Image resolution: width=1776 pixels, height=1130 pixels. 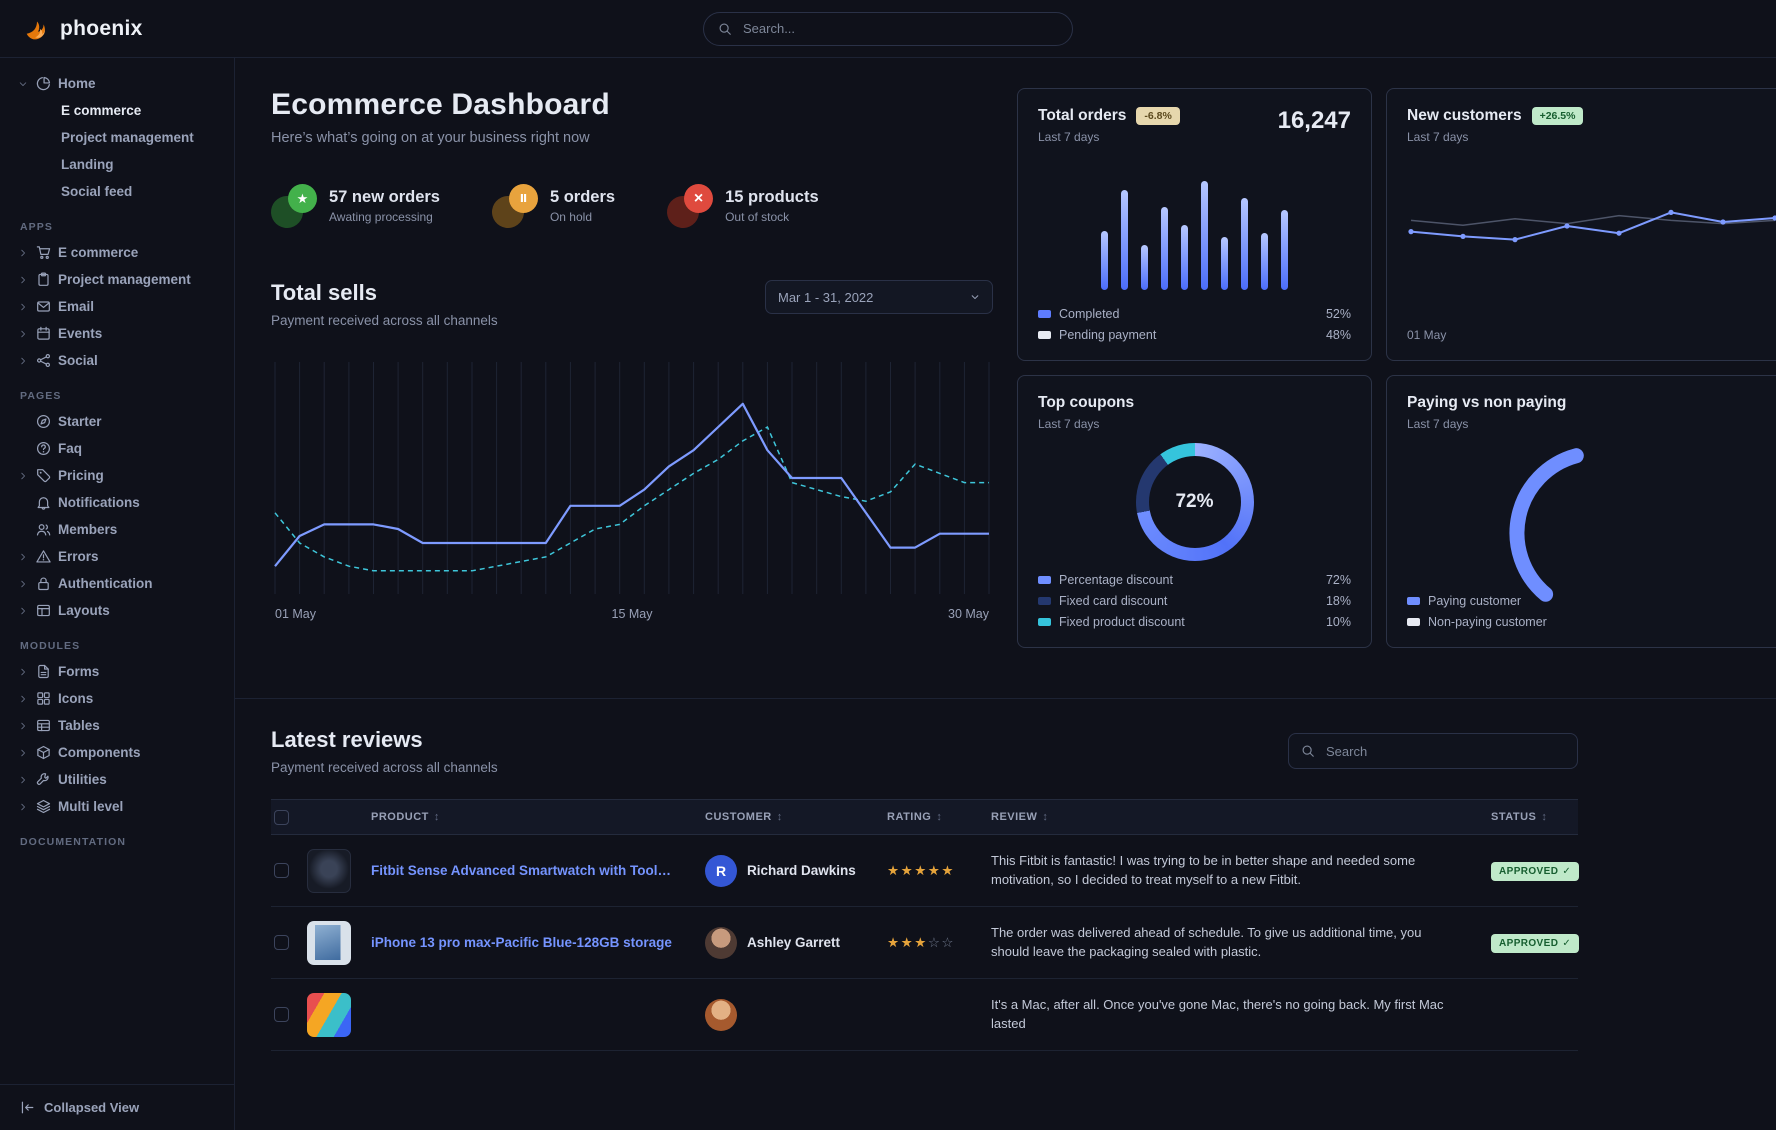 What do you see at coordinates (117, 1107) in the screenshot?
I see `collapsed-view-toggle: Collapsed View` at bounding box center [117, 1107].